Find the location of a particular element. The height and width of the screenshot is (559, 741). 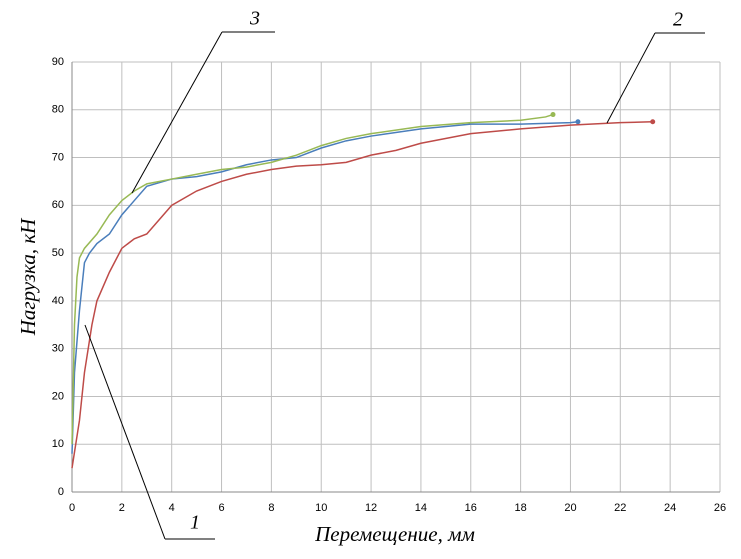

y-tick-label: 50 is located at coordinates (58, 253).